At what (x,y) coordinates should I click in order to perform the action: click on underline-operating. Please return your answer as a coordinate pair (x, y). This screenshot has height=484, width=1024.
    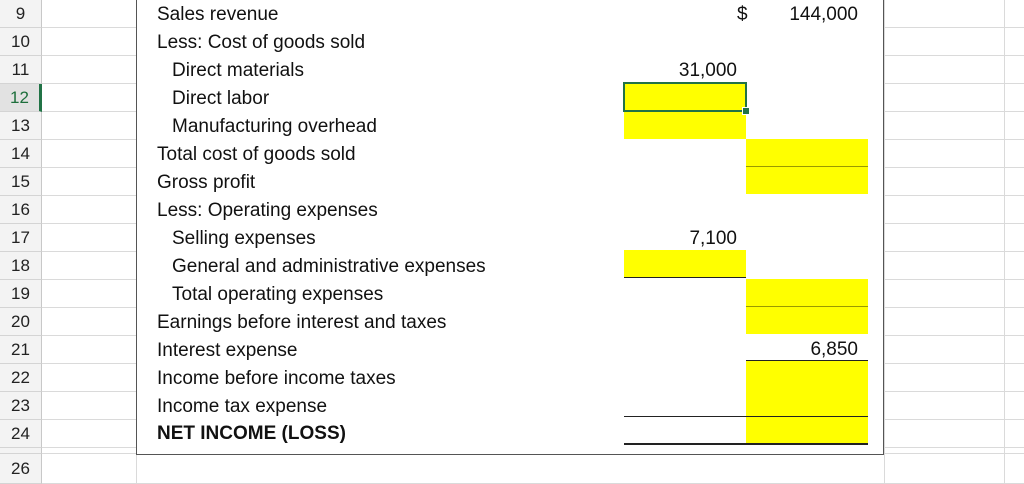
    Looking at the image, I should click on (685, 277).